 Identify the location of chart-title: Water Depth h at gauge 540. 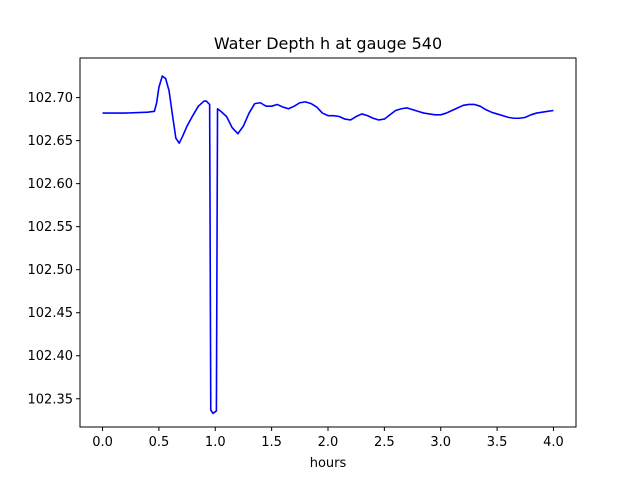
(328, 43).